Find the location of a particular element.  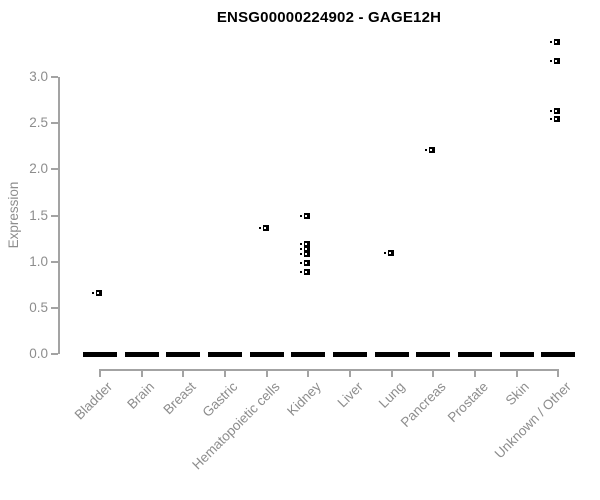

x-tick-label: Prostate is located at coordinates (467, 402).